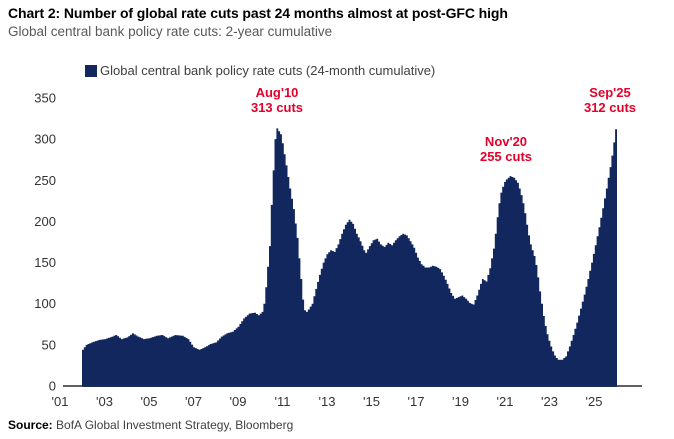  Describe the element at coordinates (610, 92) in the screenshot. I see `annotation-sep25-date: Sep'25` at that location.